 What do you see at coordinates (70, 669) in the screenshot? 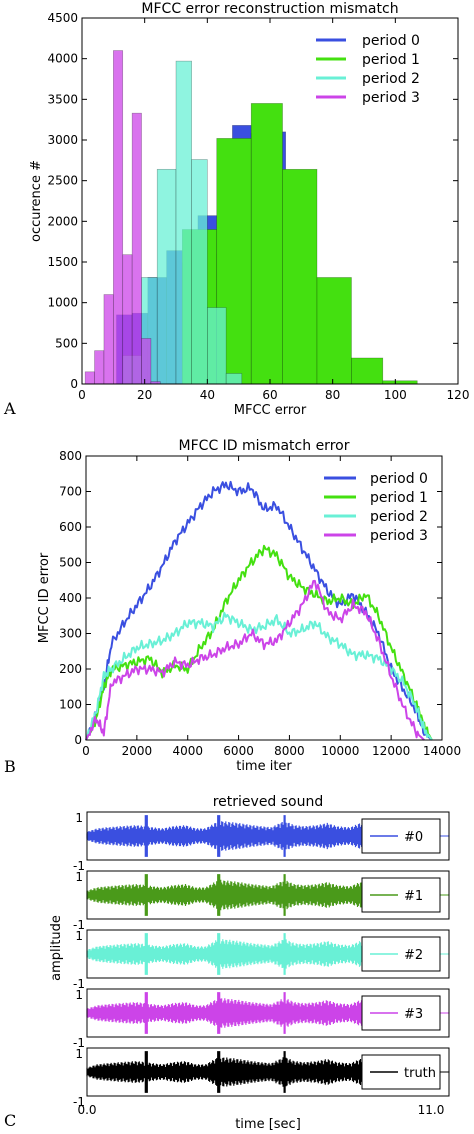
I see `y-tick-label: 200` at bounding box center [70, 669].